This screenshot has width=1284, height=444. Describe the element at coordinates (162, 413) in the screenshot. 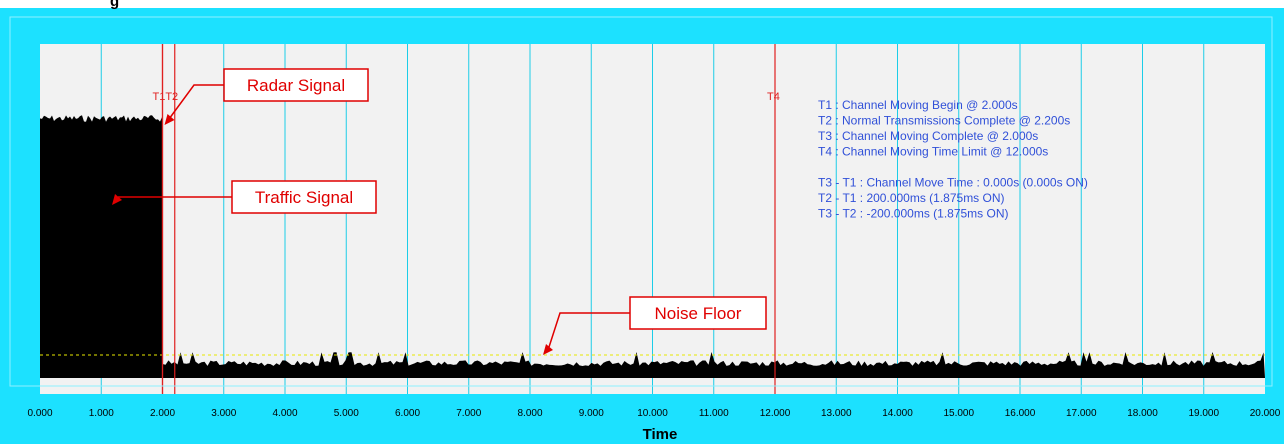

I see `x-tick-label: 2.000` at that location.